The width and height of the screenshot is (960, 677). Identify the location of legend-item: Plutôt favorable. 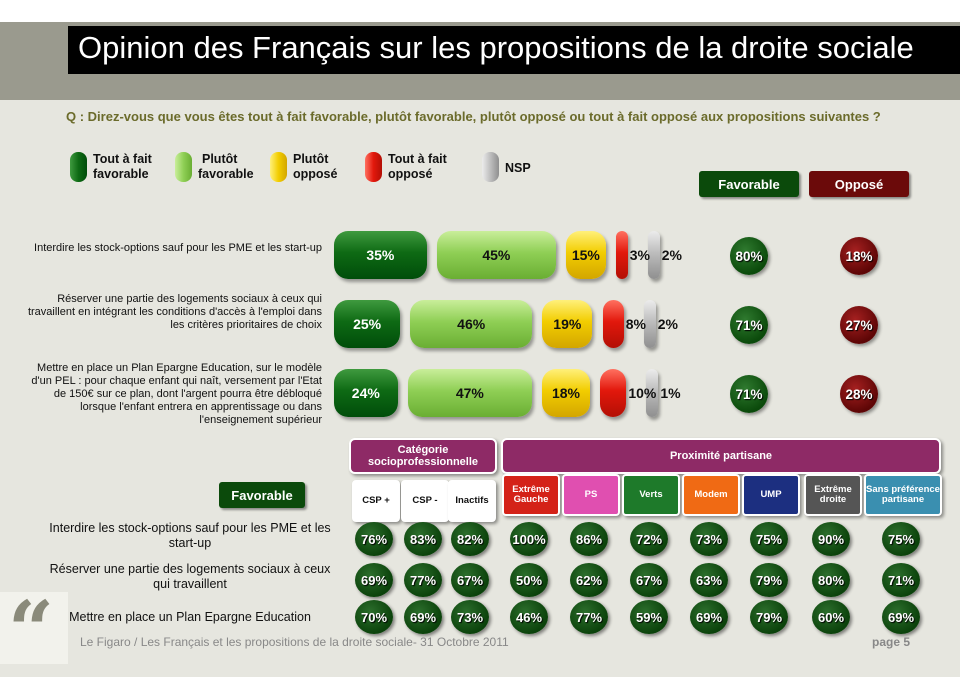
(214, 167).